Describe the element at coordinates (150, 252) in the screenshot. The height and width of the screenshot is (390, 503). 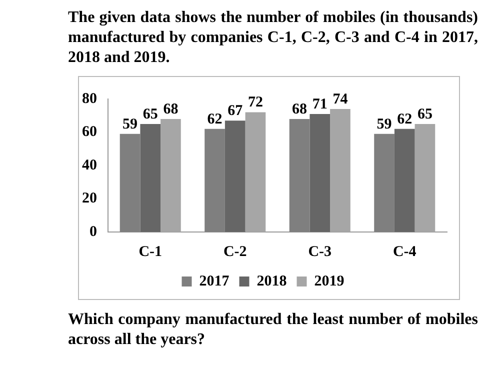
I see `x-tick-label: C-1` at that location.